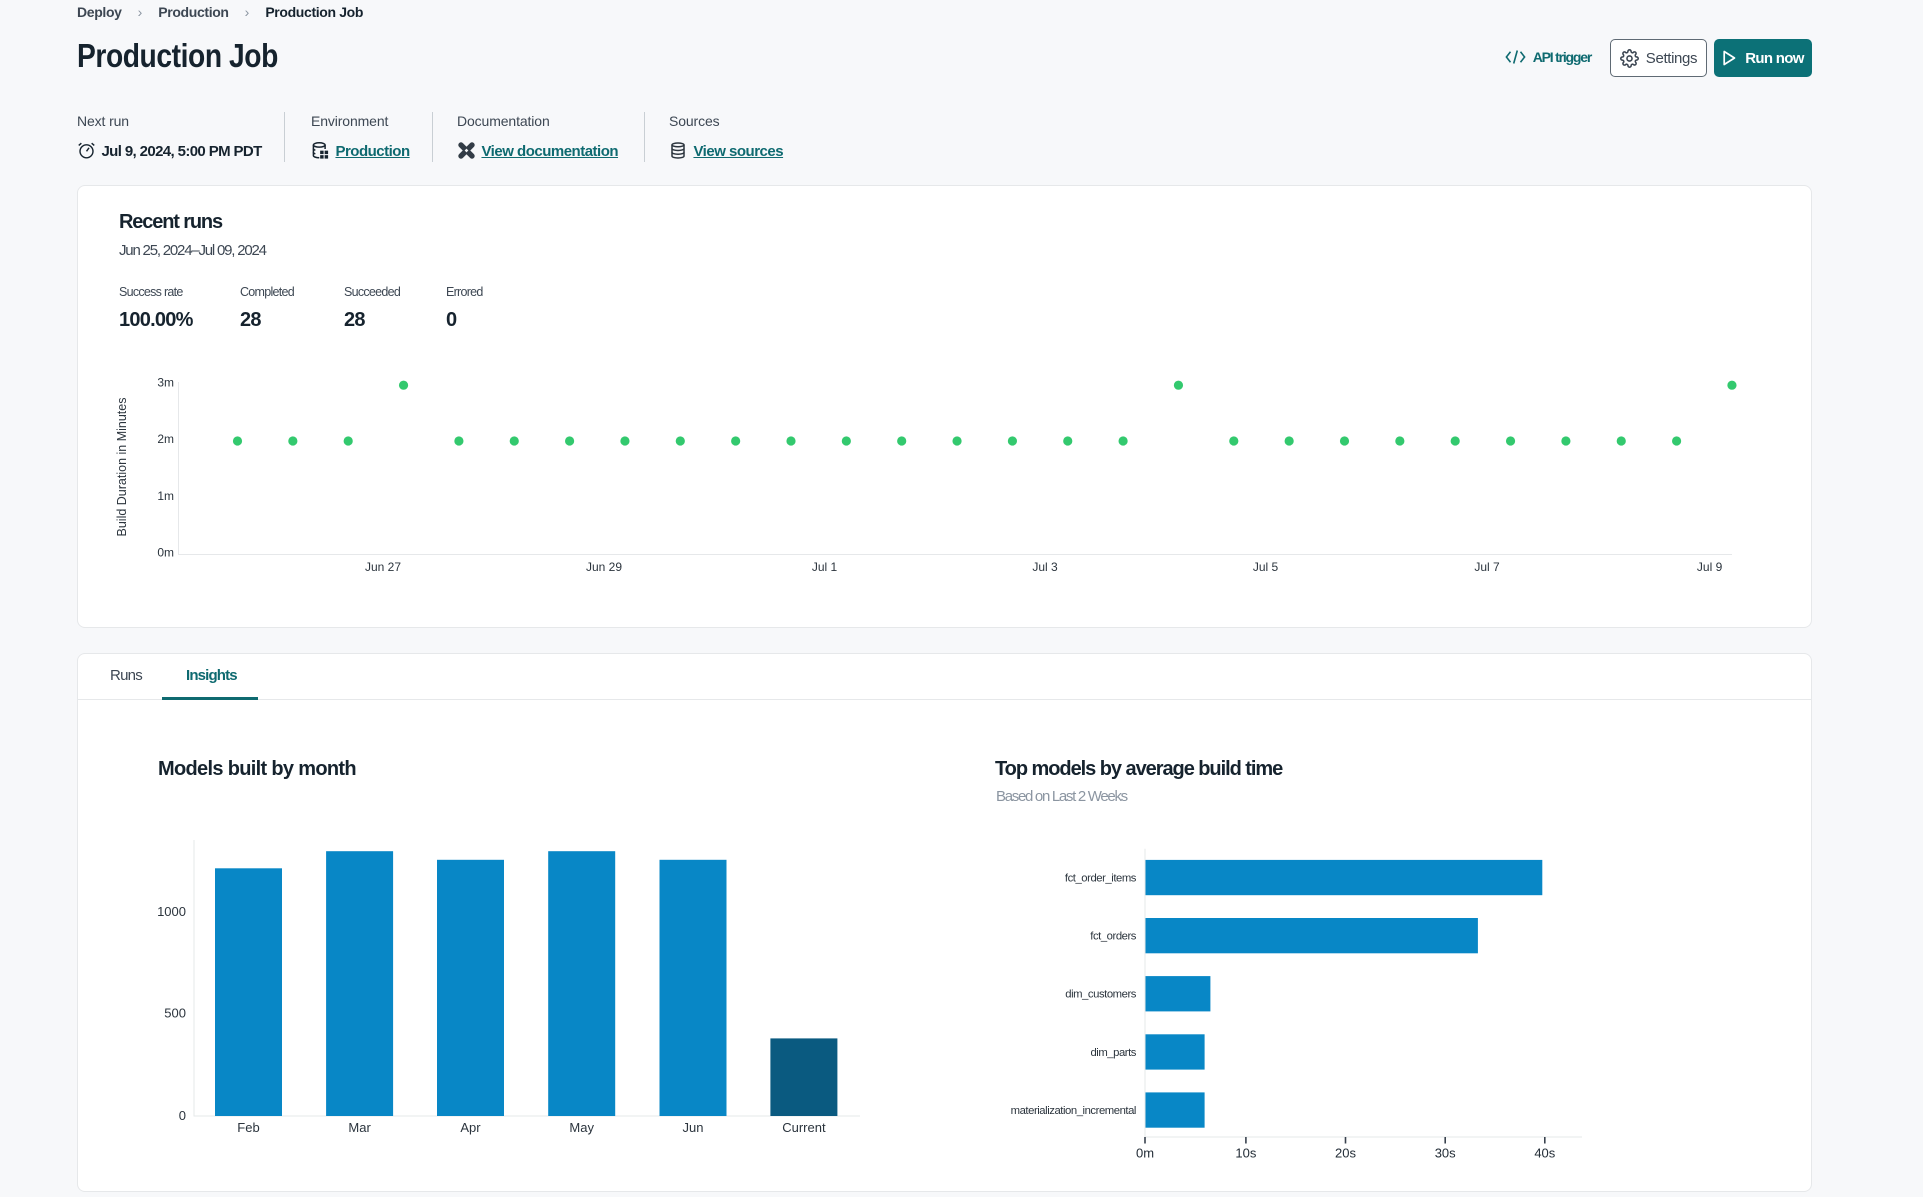  Describe the element at coordinates (1113, 1053) in the screenshot. I see `svg-text: dim_parts` at that location.